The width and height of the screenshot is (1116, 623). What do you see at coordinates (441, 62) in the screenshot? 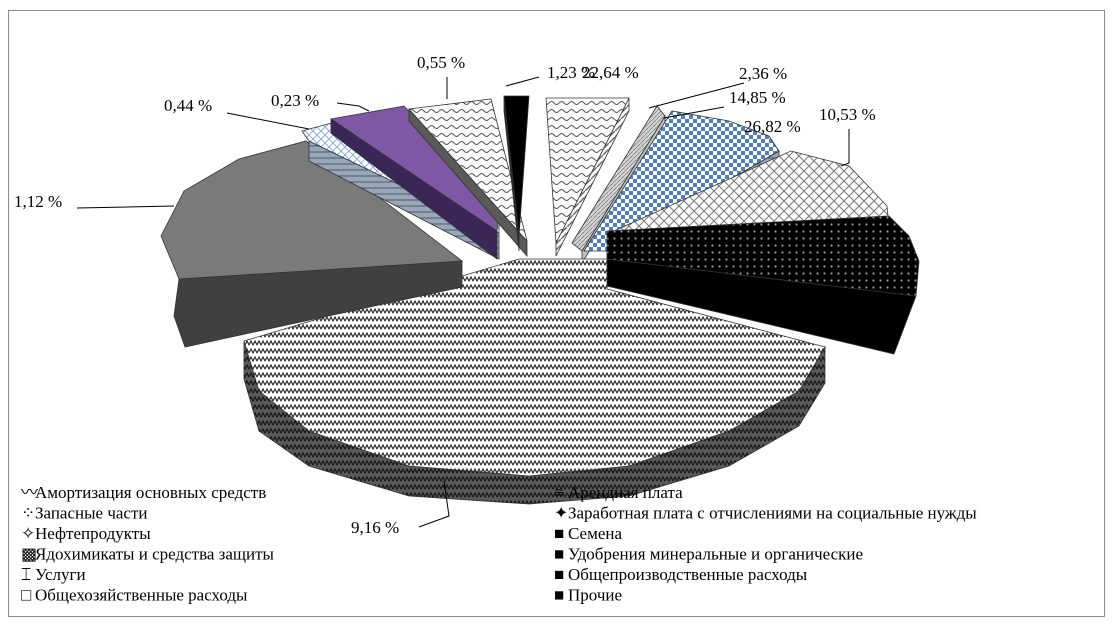
I see `slice-label: 0,55 %` at bounding box center [441, 62].